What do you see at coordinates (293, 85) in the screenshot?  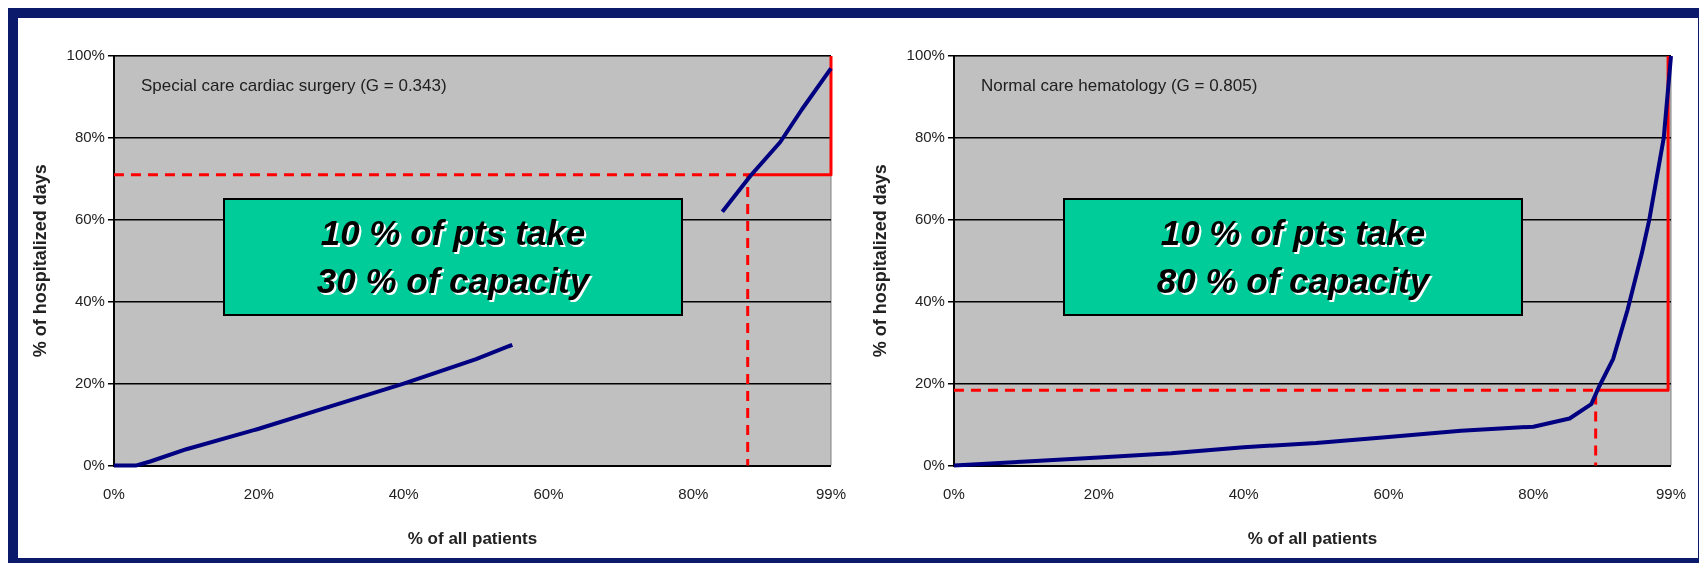 I see `text: Special care cardiac surgery (G = 0.343)` at bounding box center [293, 85].